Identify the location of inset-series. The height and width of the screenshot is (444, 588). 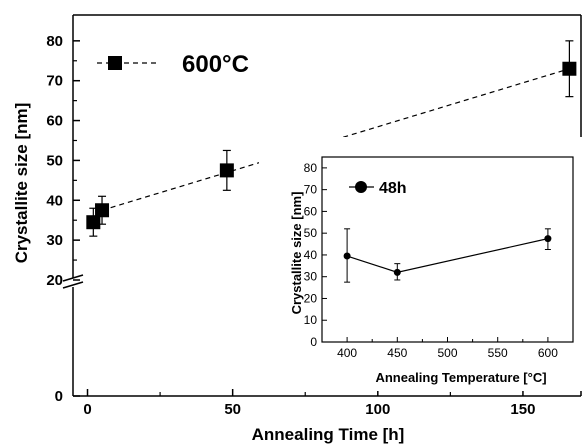
(447, 255).